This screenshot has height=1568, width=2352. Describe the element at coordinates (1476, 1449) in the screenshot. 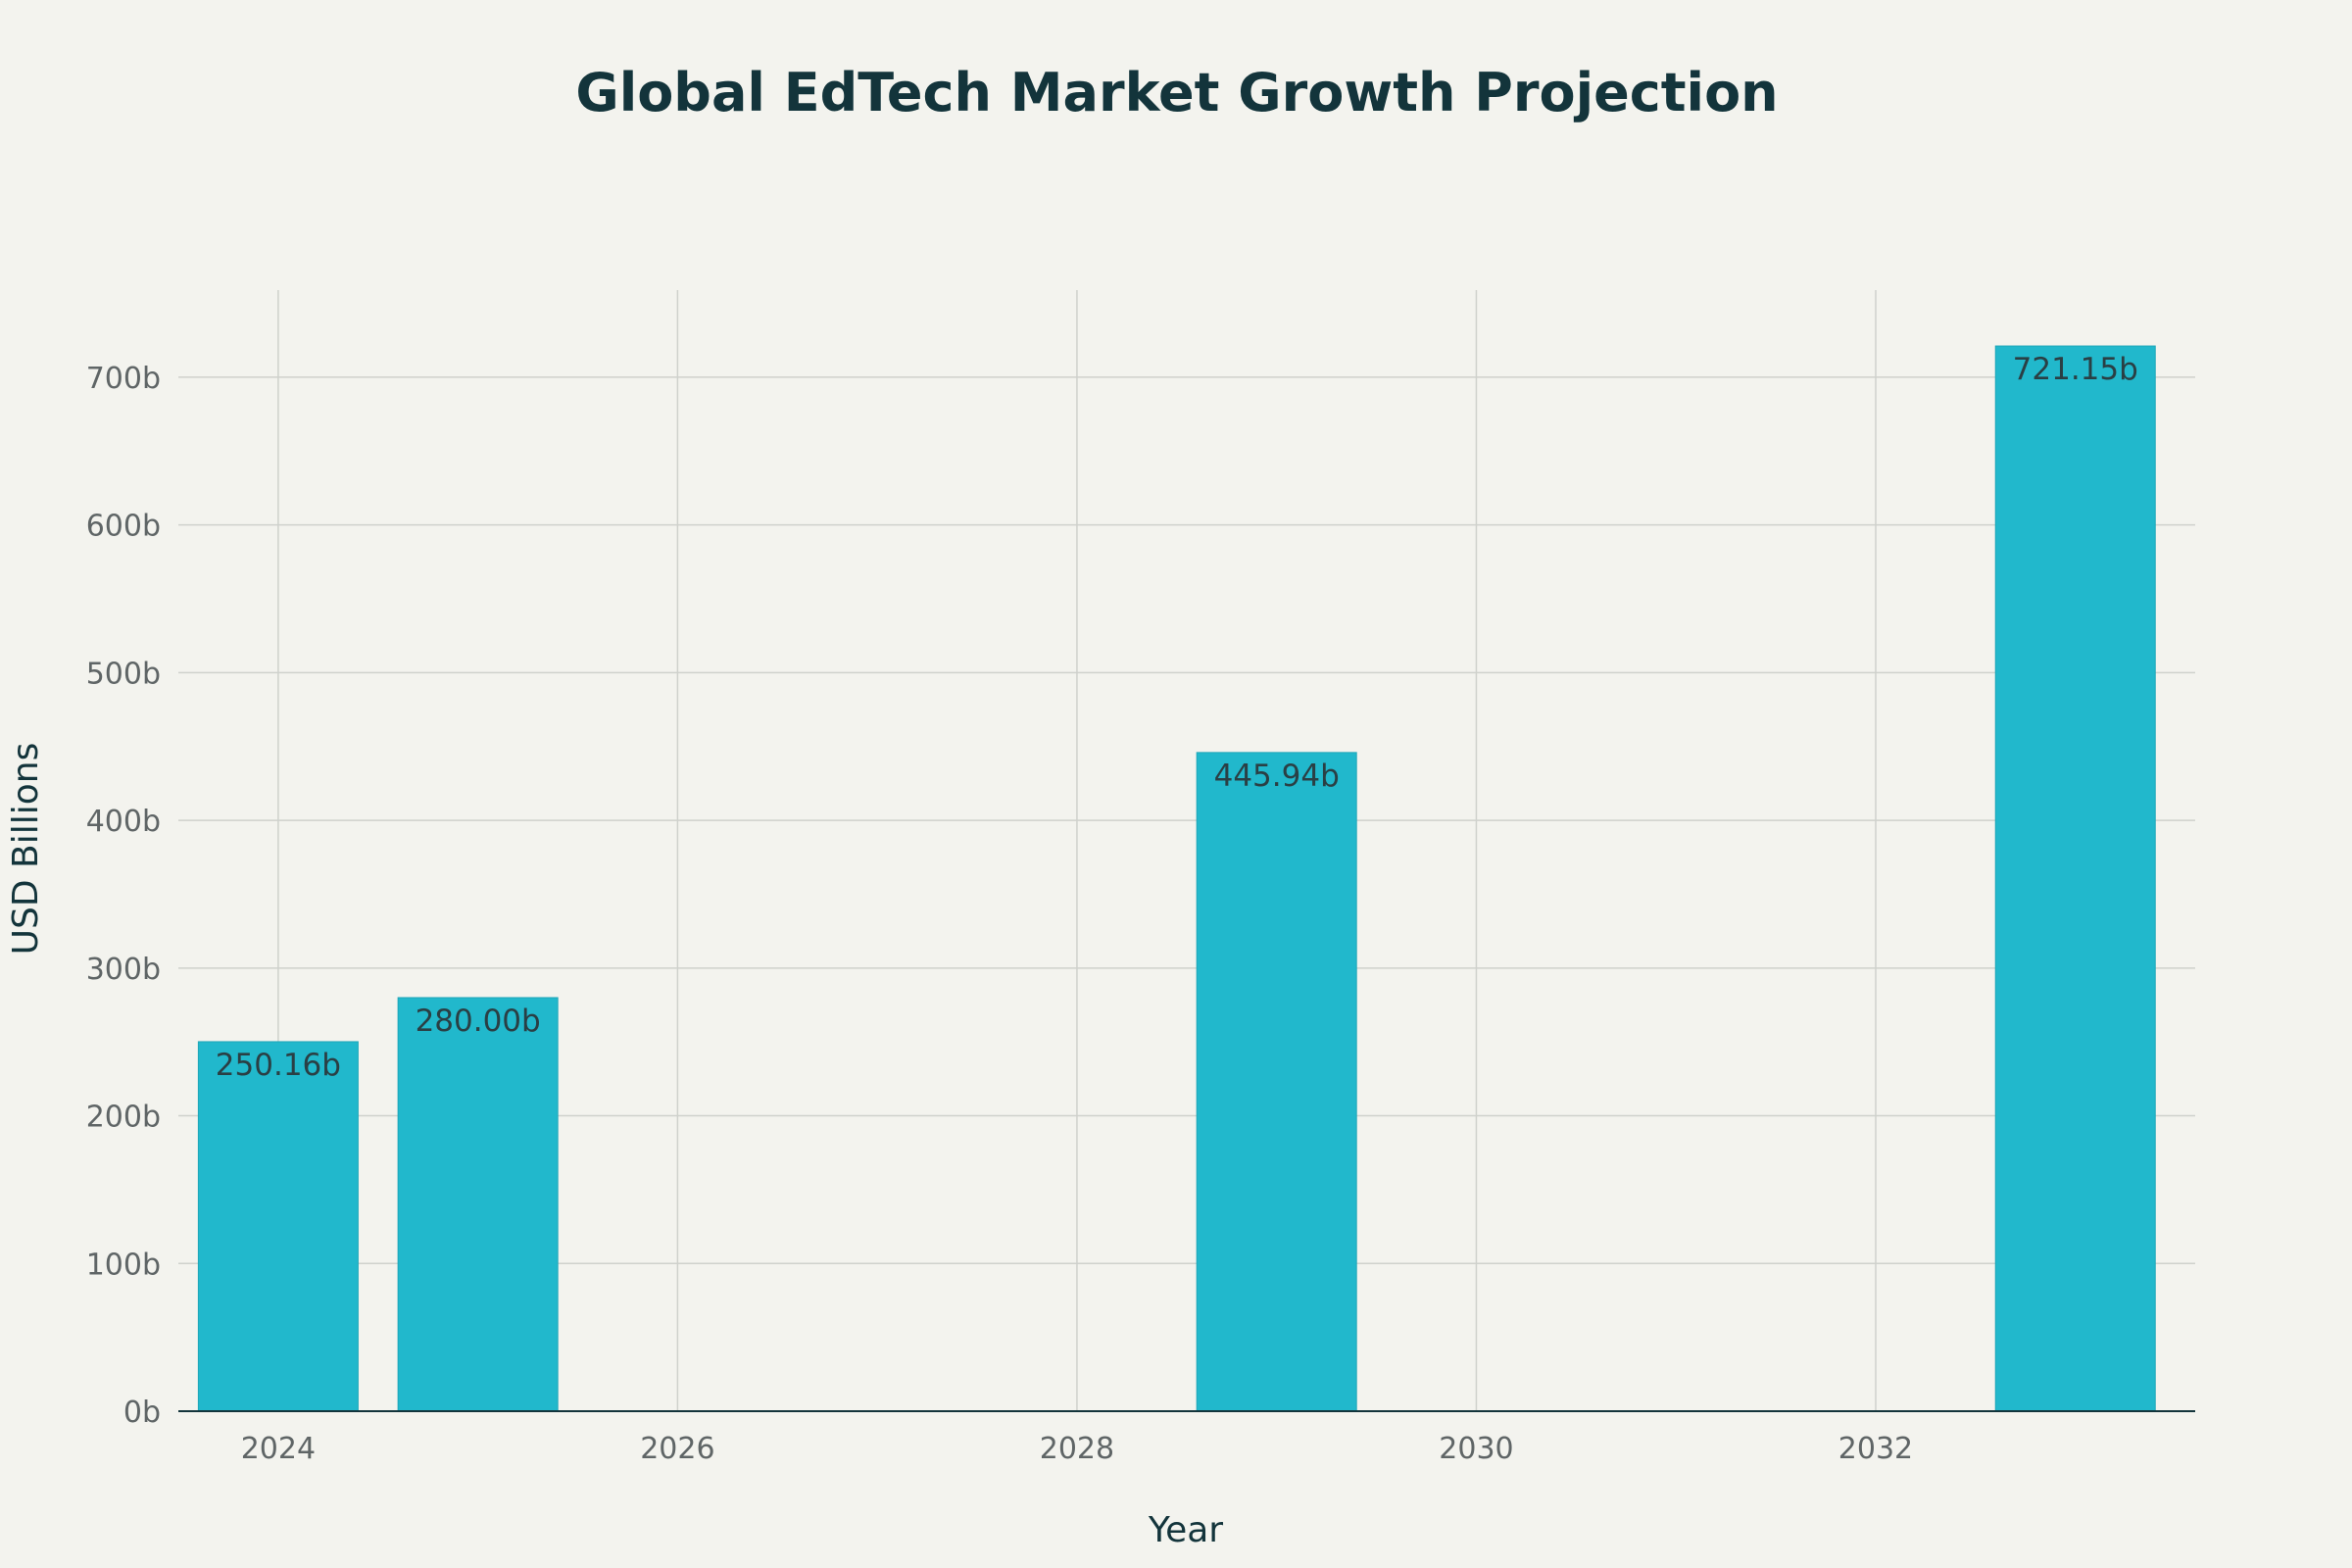

I see `x-tick-label: 2030` at that location.